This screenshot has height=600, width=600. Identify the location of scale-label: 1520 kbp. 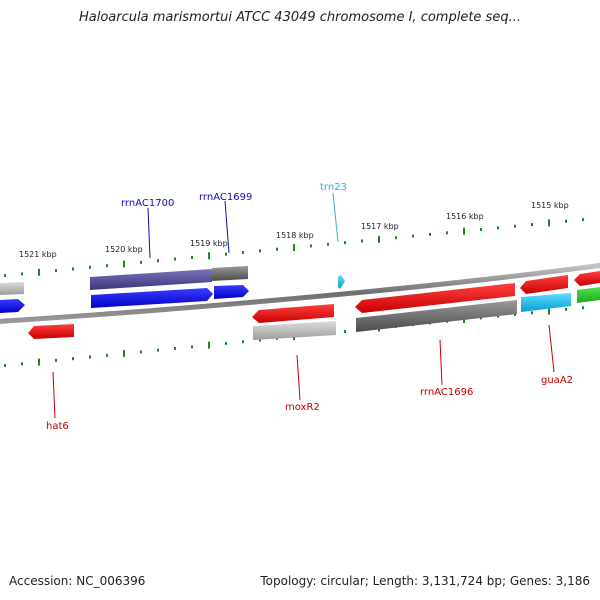
(124, 249).